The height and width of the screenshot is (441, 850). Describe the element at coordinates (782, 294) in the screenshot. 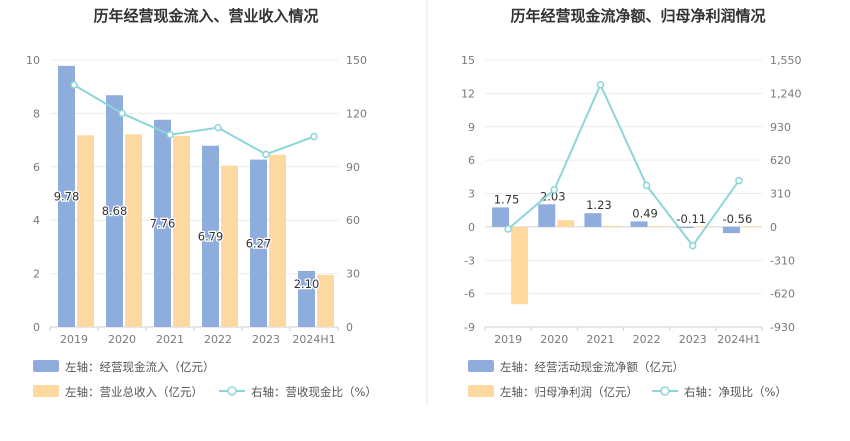

I see `right-axis-tick: -620` at that location.